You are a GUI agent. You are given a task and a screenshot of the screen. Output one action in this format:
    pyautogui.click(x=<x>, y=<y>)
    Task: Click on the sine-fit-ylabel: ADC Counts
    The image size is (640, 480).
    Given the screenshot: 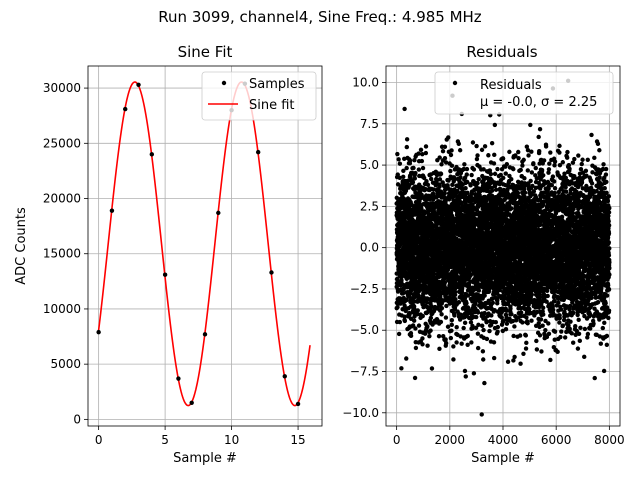 What is the action you would take?
    pyautogui.click(x=21, y=246)
    